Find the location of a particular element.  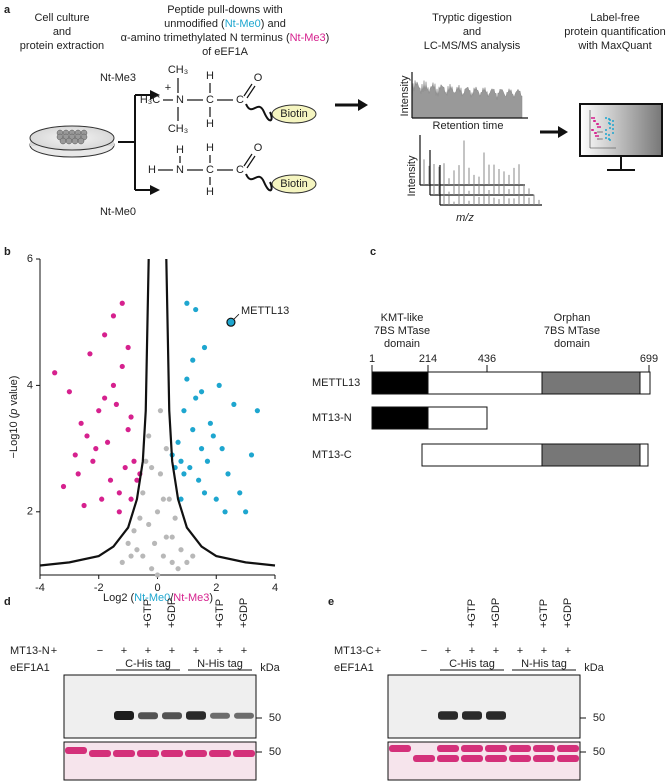

text-part: Log2 ( is located at coordinates (119, 598).